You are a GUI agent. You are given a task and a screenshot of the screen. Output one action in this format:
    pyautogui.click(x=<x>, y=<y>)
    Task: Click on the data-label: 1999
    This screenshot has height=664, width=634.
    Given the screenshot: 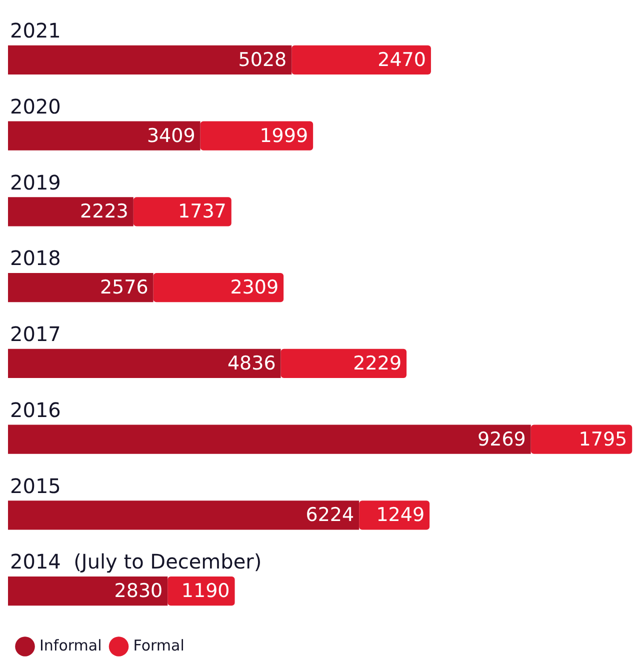 What is the action you would take?
    pyautogui.click(x=284, y=135)
    